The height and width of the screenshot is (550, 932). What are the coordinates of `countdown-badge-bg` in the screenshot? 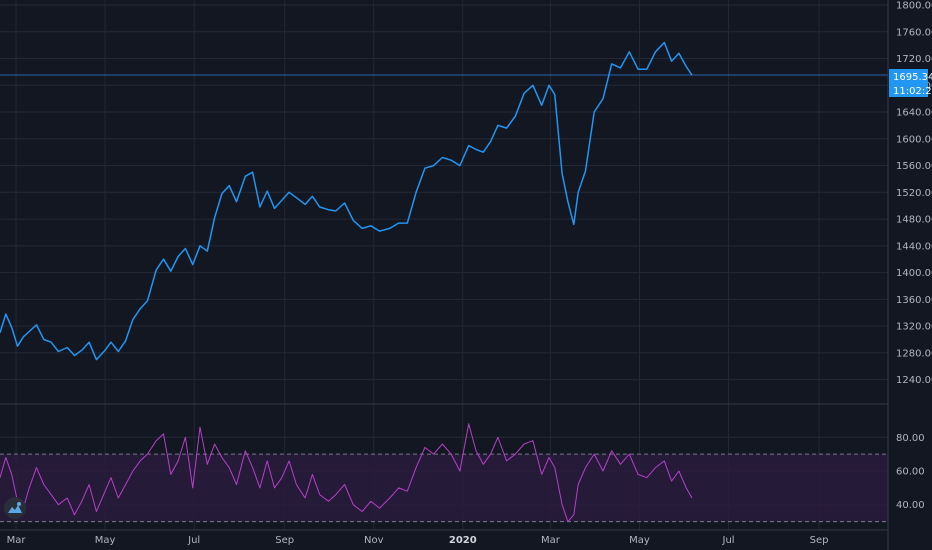 It's located at (908, 90).